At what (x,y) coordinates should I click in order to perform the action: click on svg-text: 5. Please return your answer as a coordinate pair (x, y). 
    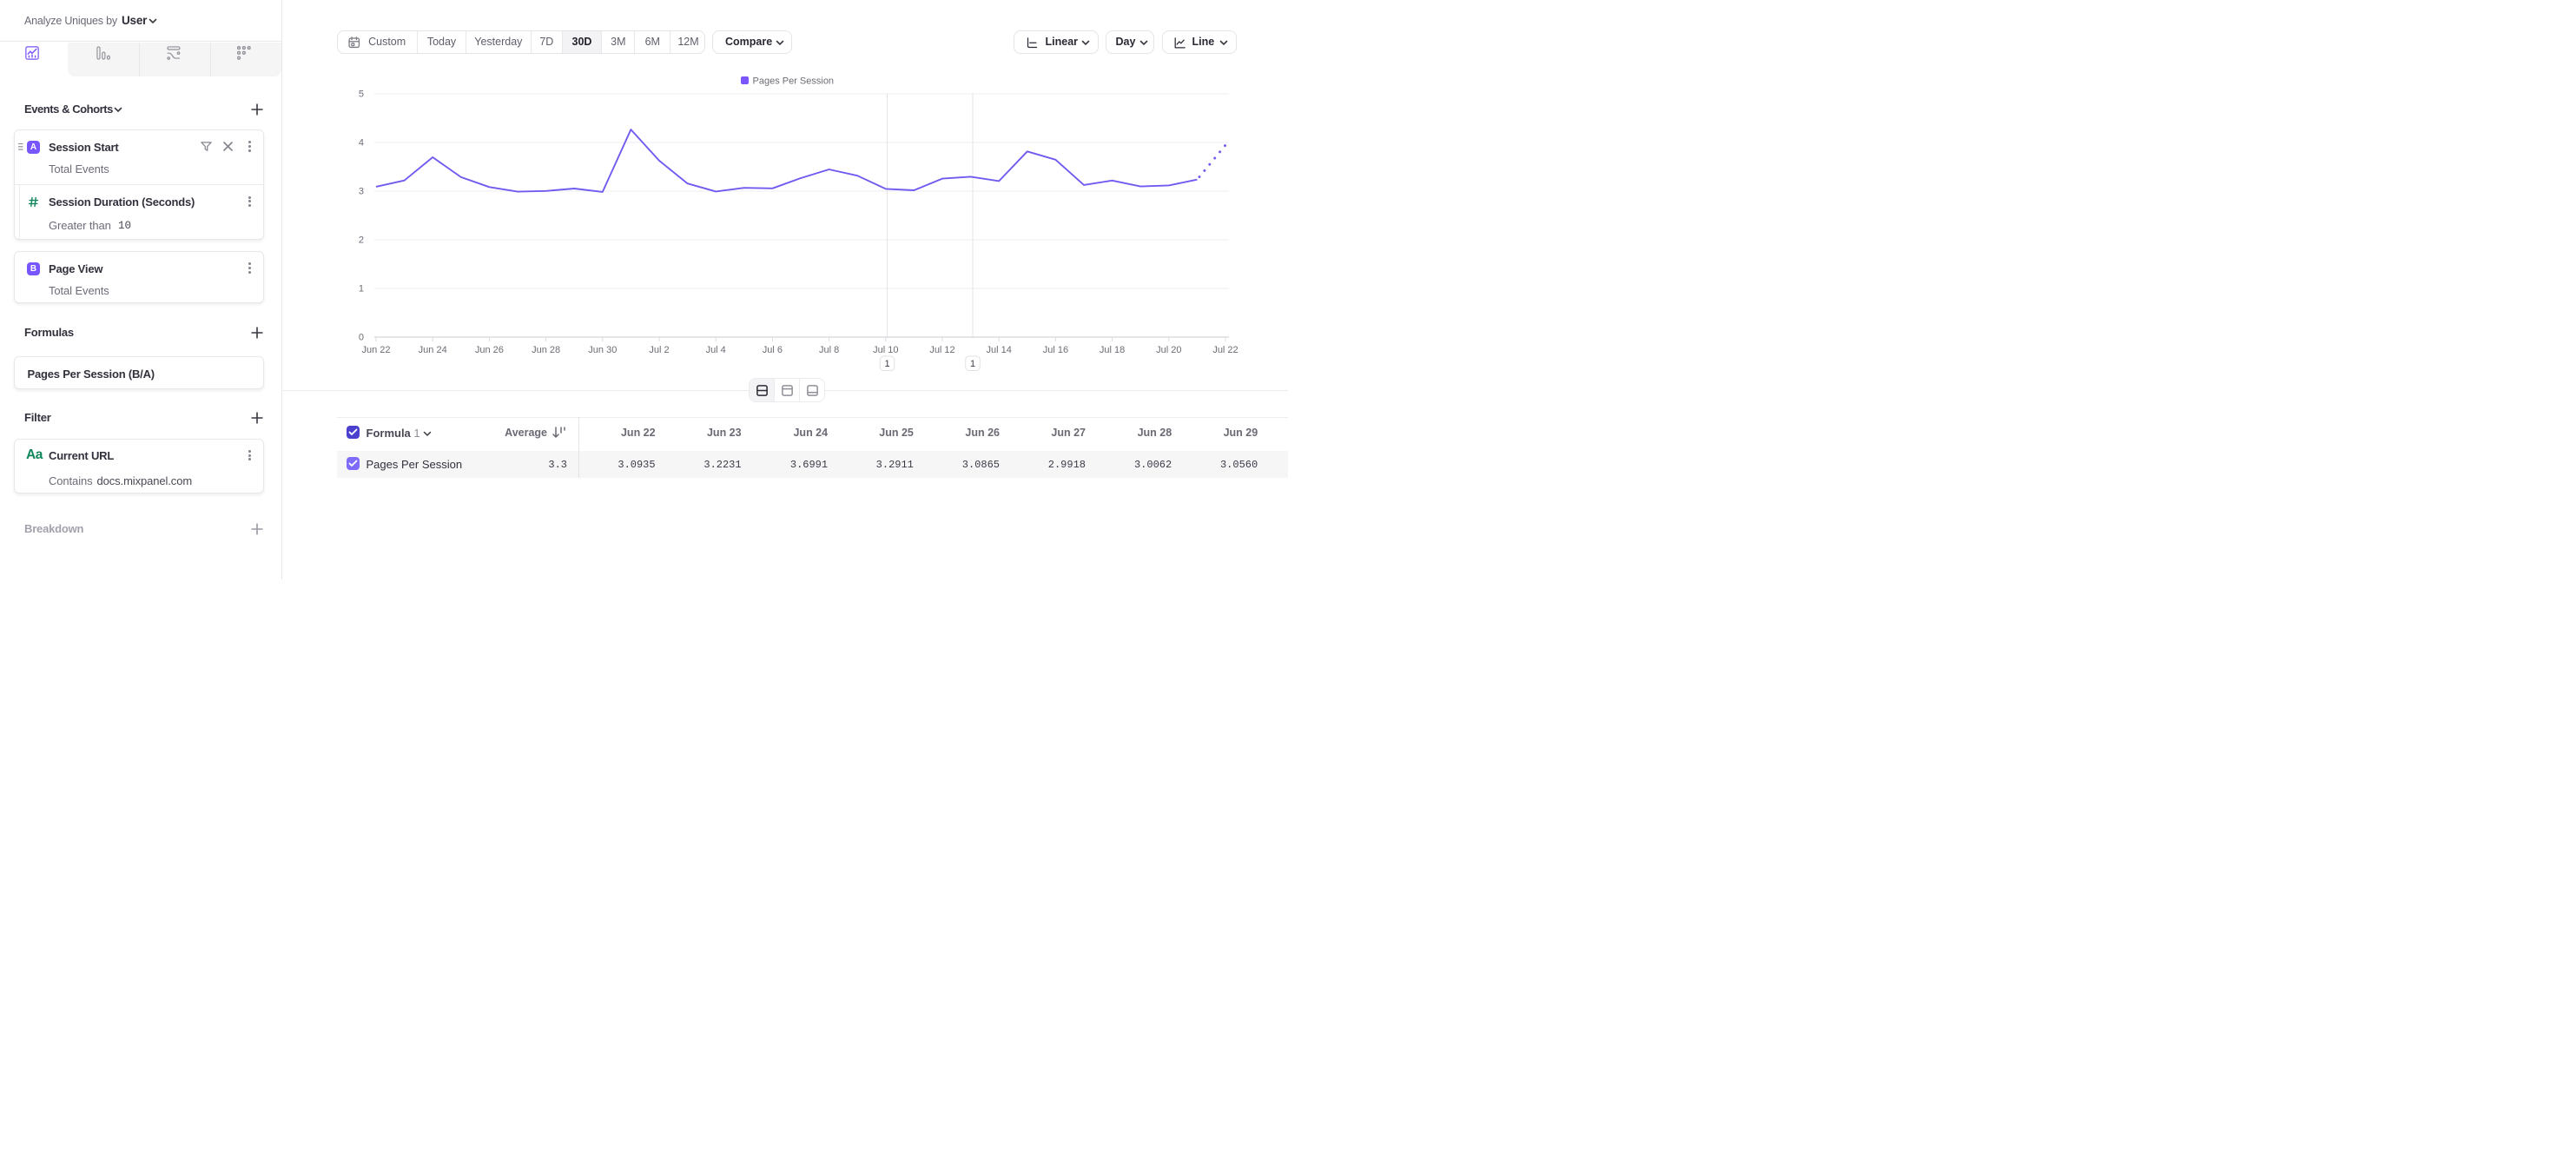
    Looking at the image, I should click on (362, 94).